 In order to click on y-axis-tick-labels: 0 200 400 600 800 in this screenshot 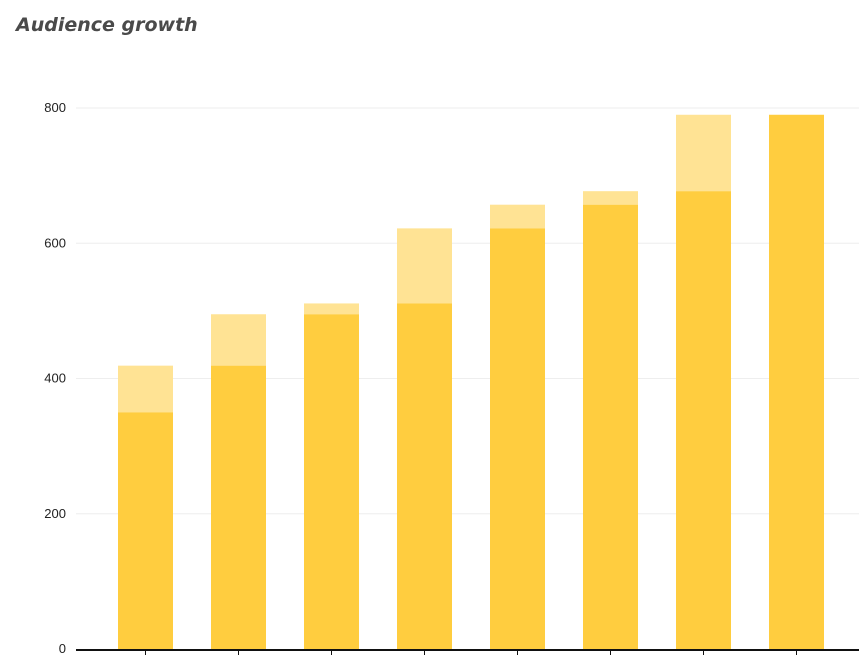, I will do `click(55, 377)`.